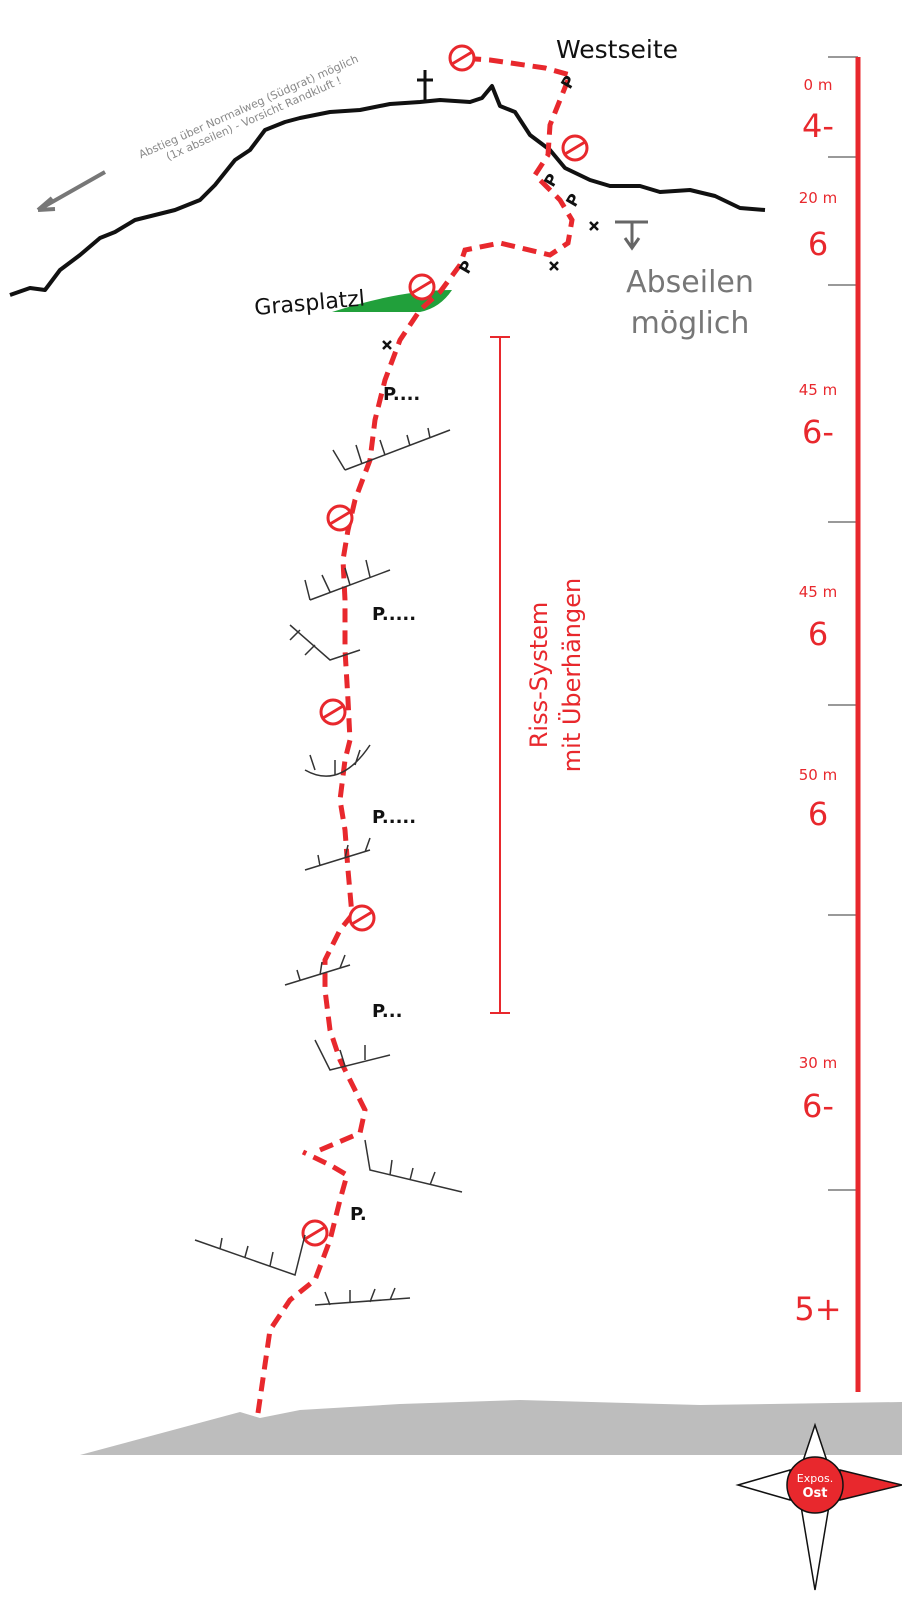 This screenshot has height=1611, width=902. What do you see at coordinates (817, 1309) in the screenshot?
I see `pitch-grade: 5+` at bounding box center [817, 1309].